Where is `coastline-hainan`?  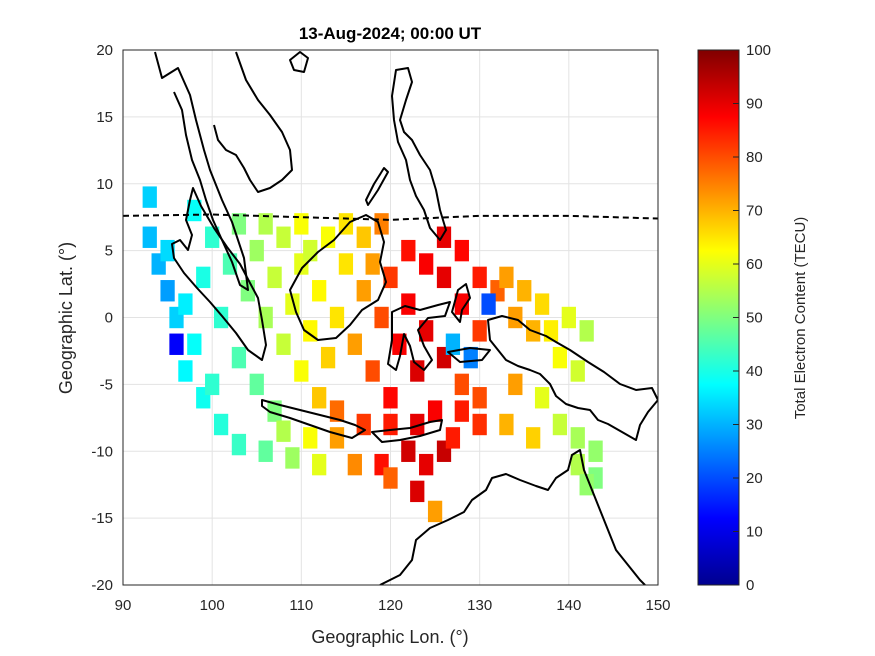 coastline-hainan is located at coordinates (299, 62).